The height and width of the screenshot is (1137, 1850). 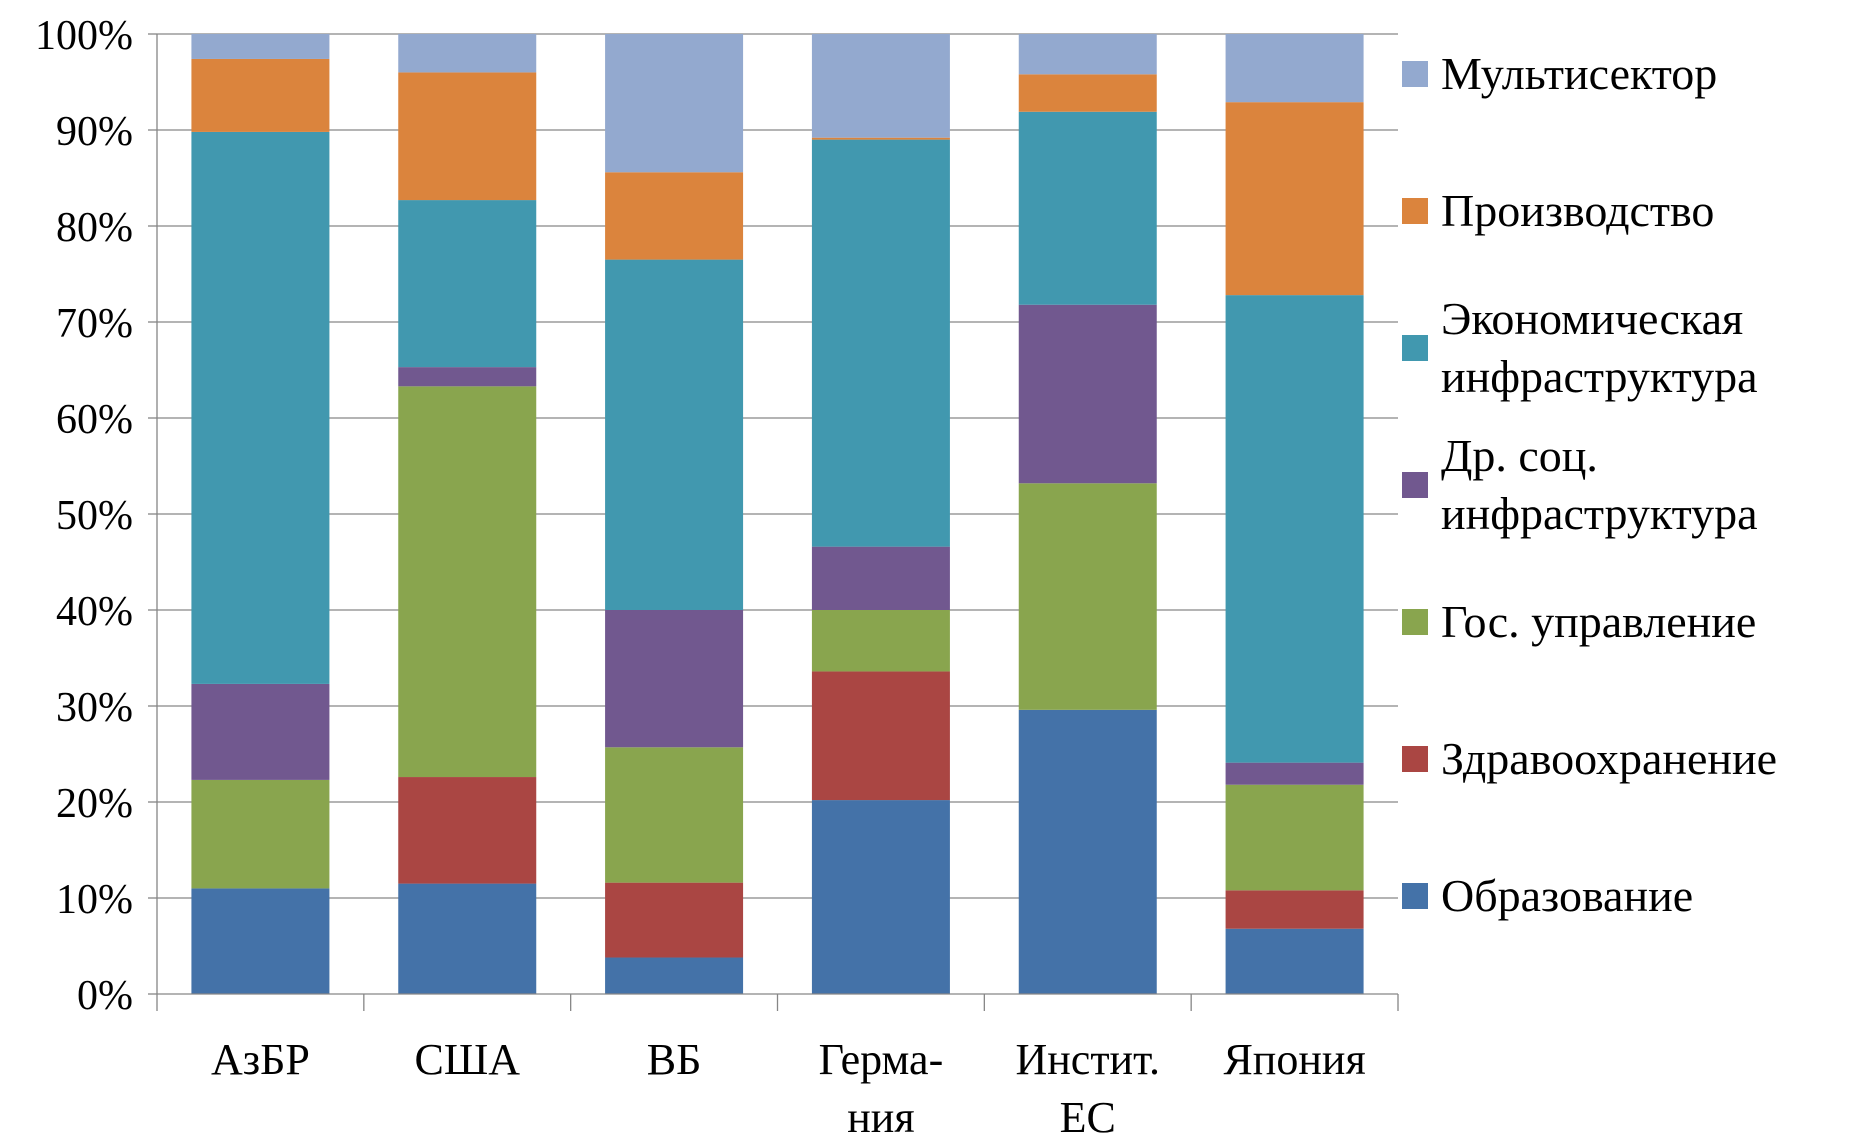 What do you see at coordinates (1087, 1059) in the screenshot?
I see `x-tick-label: Инстит.` at bounding box center [1087, 1059].